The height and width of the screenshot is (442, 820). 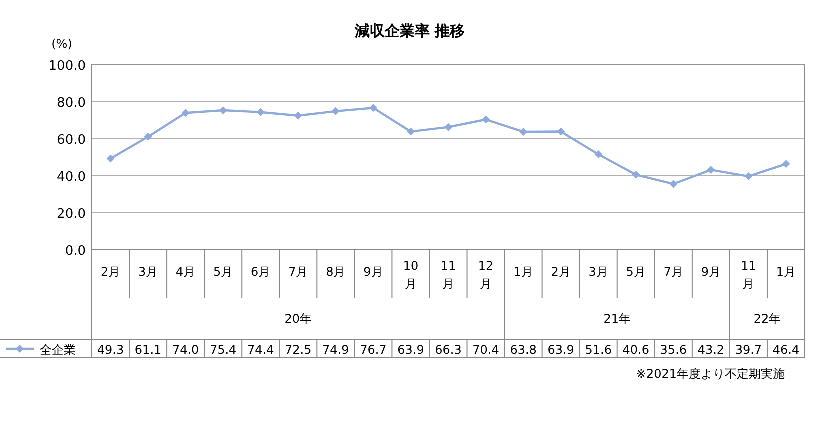 I want to click on data-label: 74.0, so click(x=186, y=350).